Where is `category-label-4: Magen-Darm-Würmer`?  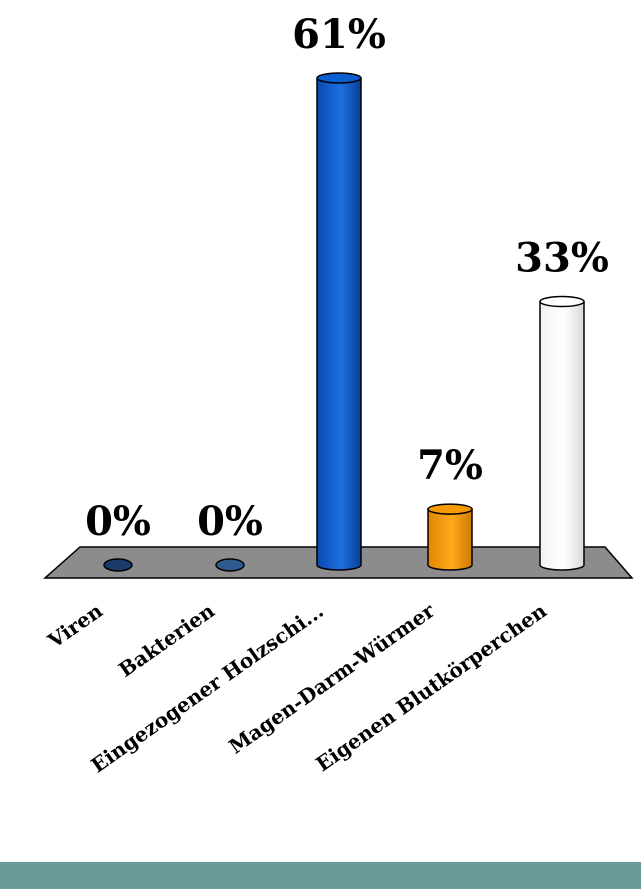 category-label-4: Magen-Darm-Würmer is located at coordinates (331, 678).